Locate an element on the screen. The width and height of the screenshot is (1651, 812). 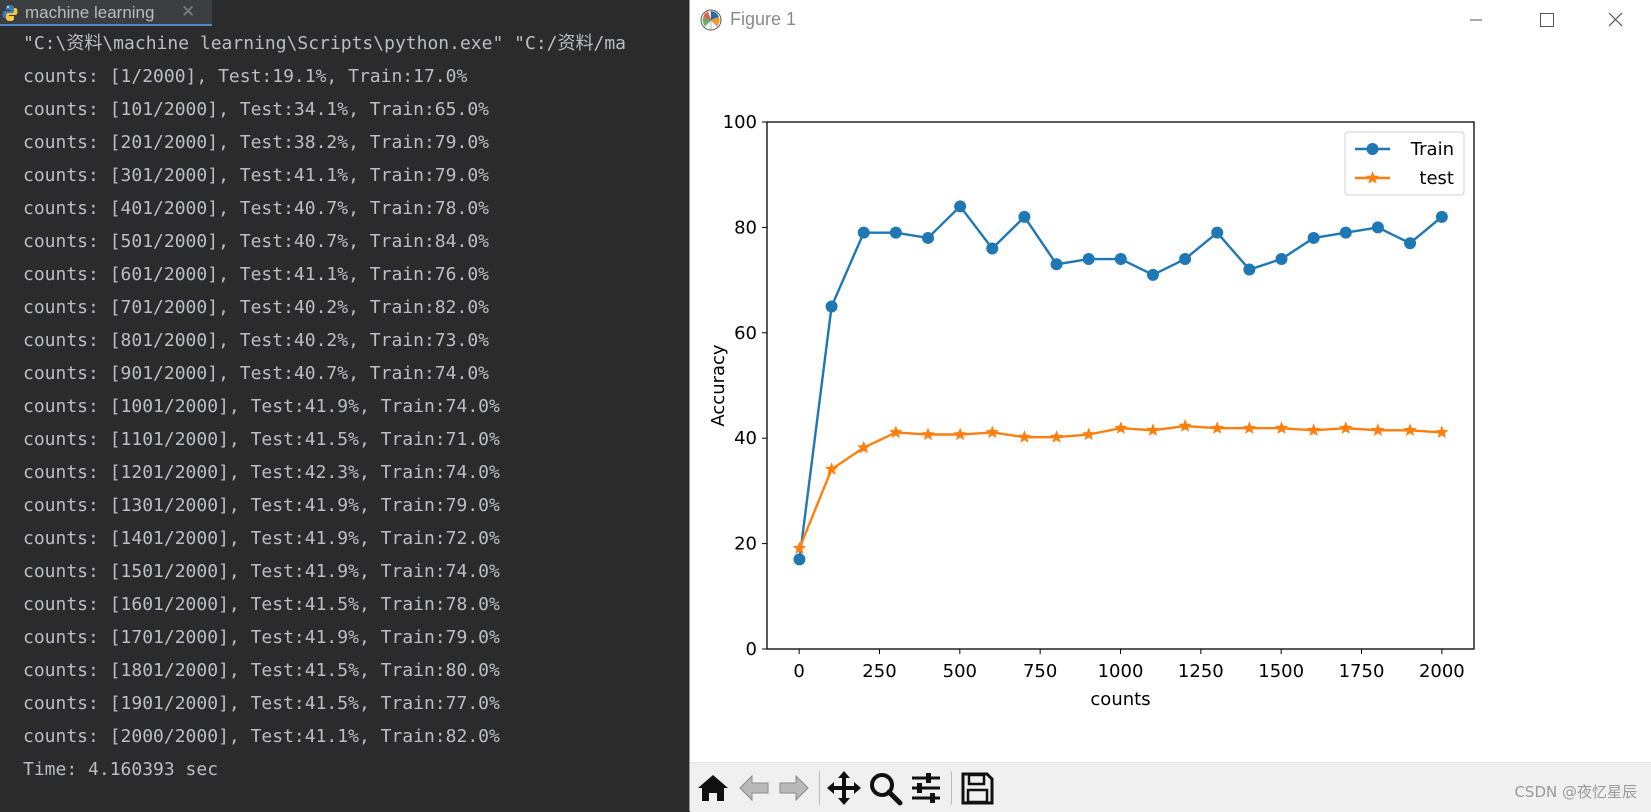
home-icon is located at coordinates (713, 788).